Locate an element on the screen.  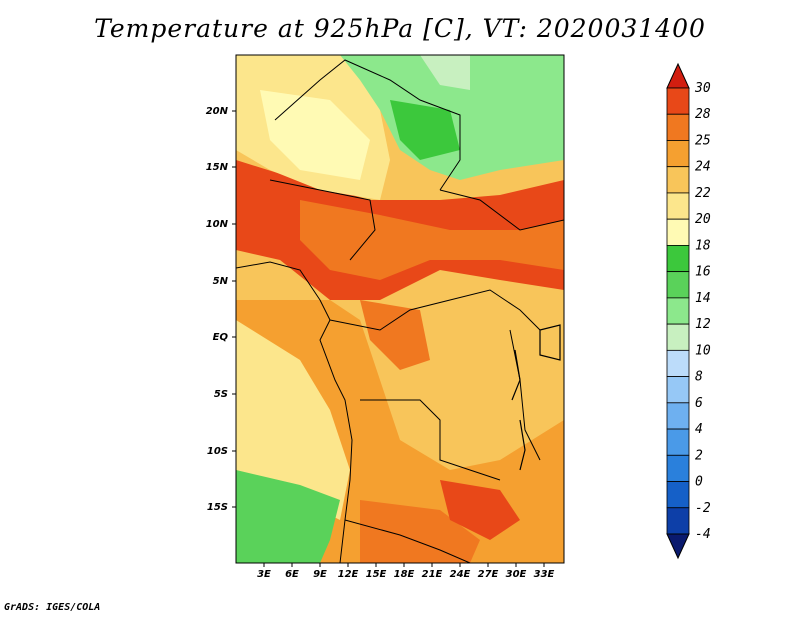
lat-tick-label: EQ is located at coordinates (221, 337).